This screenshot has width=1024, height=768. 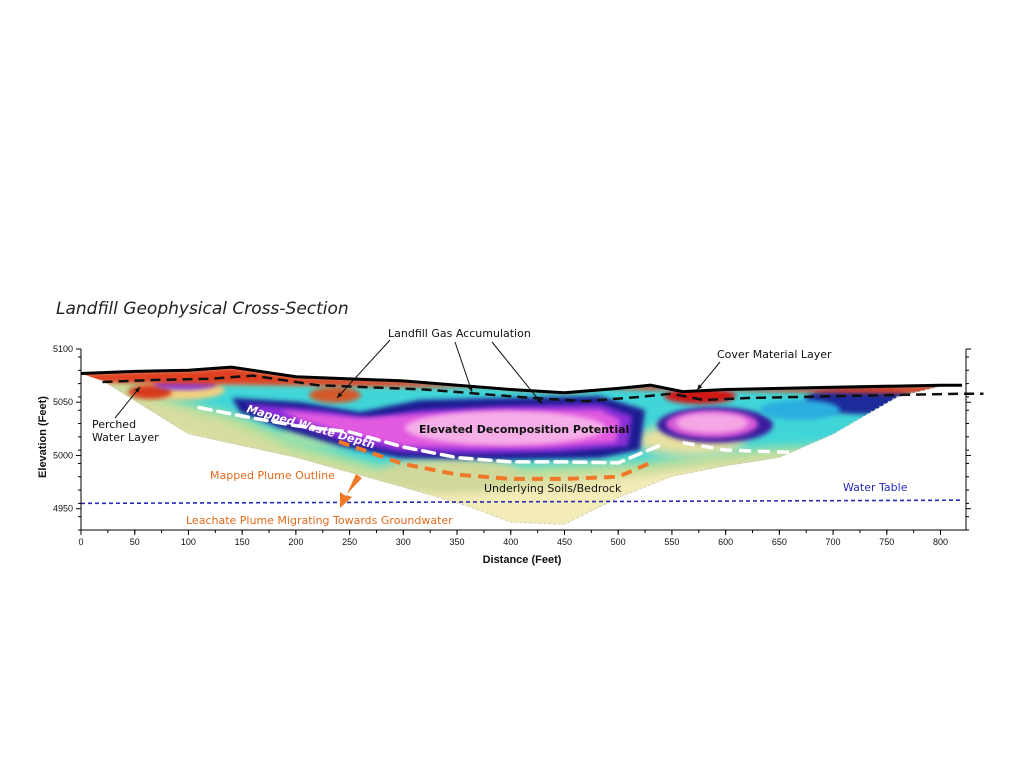 I want to click on leader-perched, so click(x=127, y=402).